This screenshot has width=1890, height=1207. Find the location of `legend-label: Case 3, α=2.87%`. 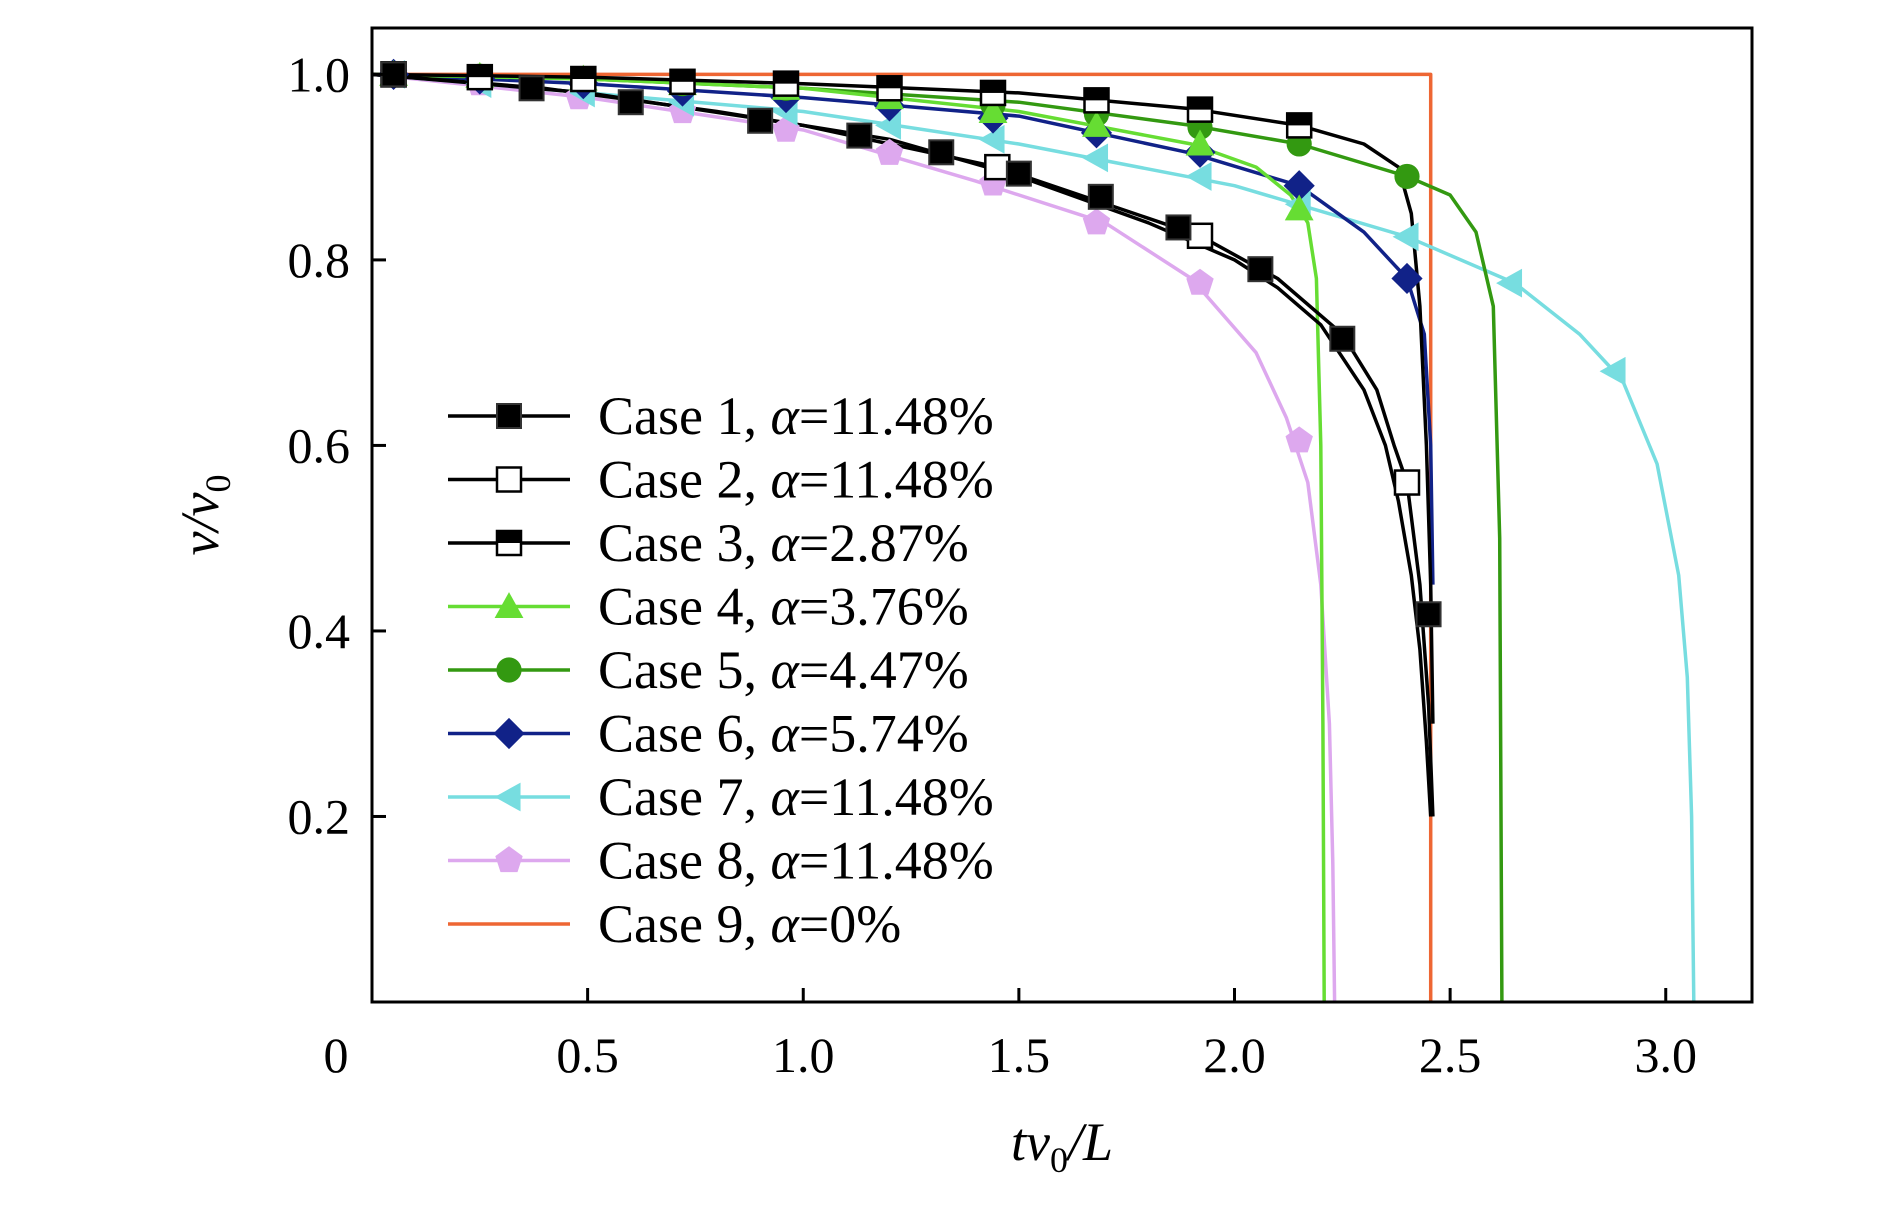

legend-label: Case 3, α=2.87% is located at coordinates (783, 543).